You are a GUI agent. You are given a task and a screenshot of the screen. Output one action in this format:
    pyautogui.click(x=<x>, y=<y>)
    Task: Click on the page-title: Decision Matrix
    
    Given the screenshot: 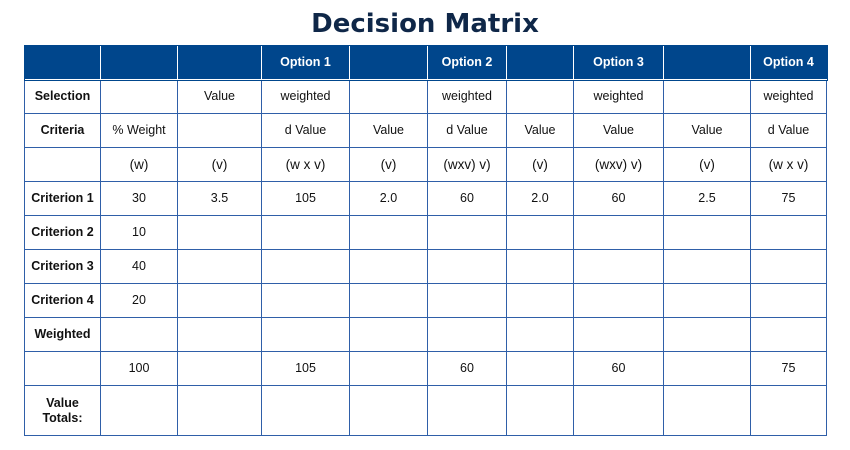 What is the action you would take?
    pyautogui.click(x=425, y=24)
    